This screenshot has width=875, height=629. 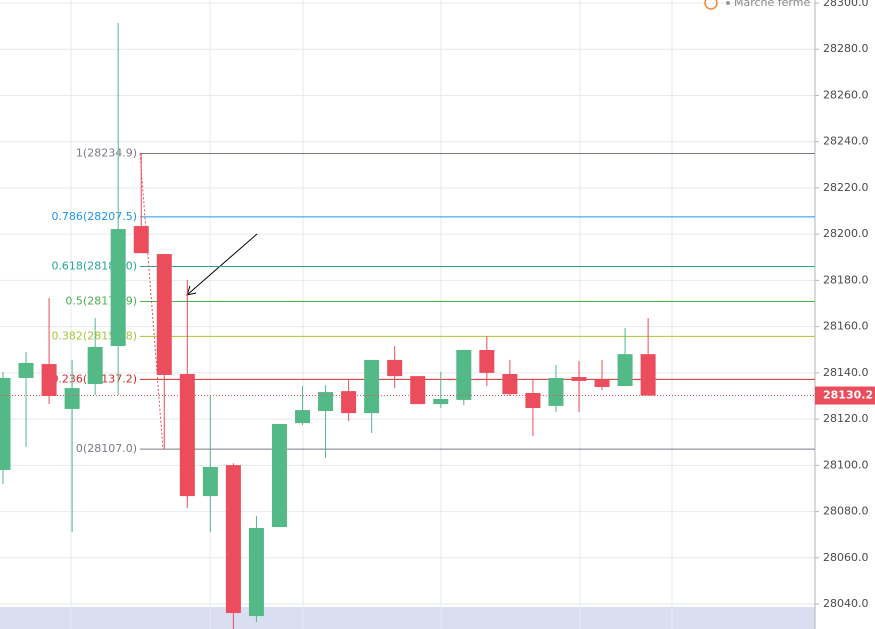 I want to click on y-tick-label: 28240.0, so click(x=846, y=141).